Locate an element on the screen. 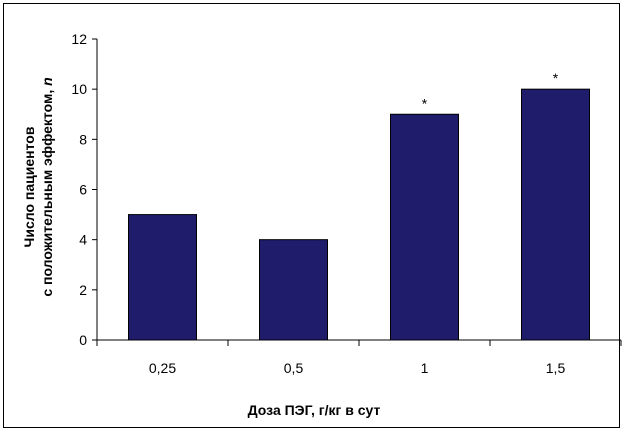 This screenshot has height=432, width=625. y-axis-title-line1: Число пациентов is located at coordinates (29, 186).